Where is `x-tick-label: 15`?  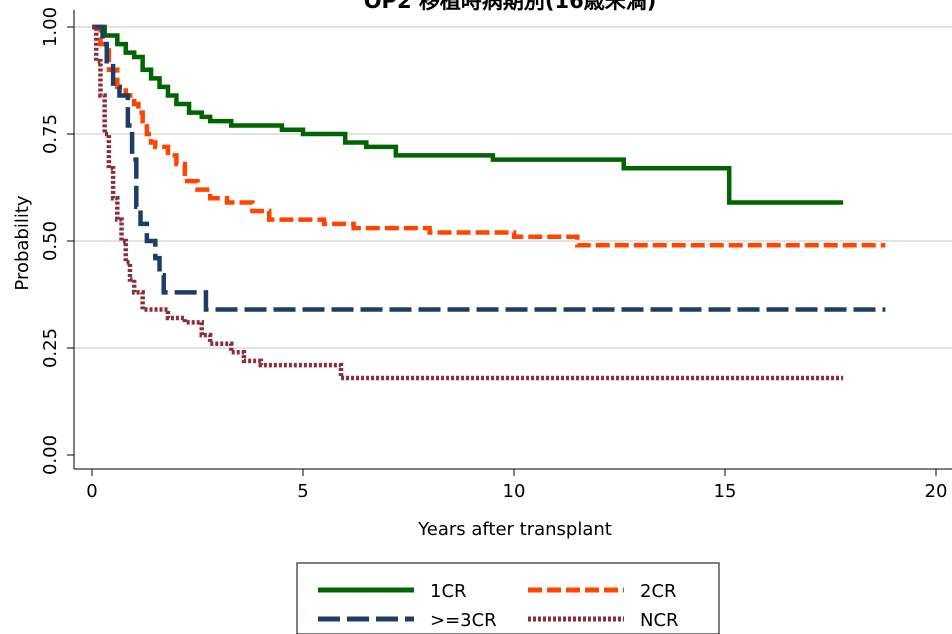 x-tick-label: 15 is located at coordinates (725, 491).